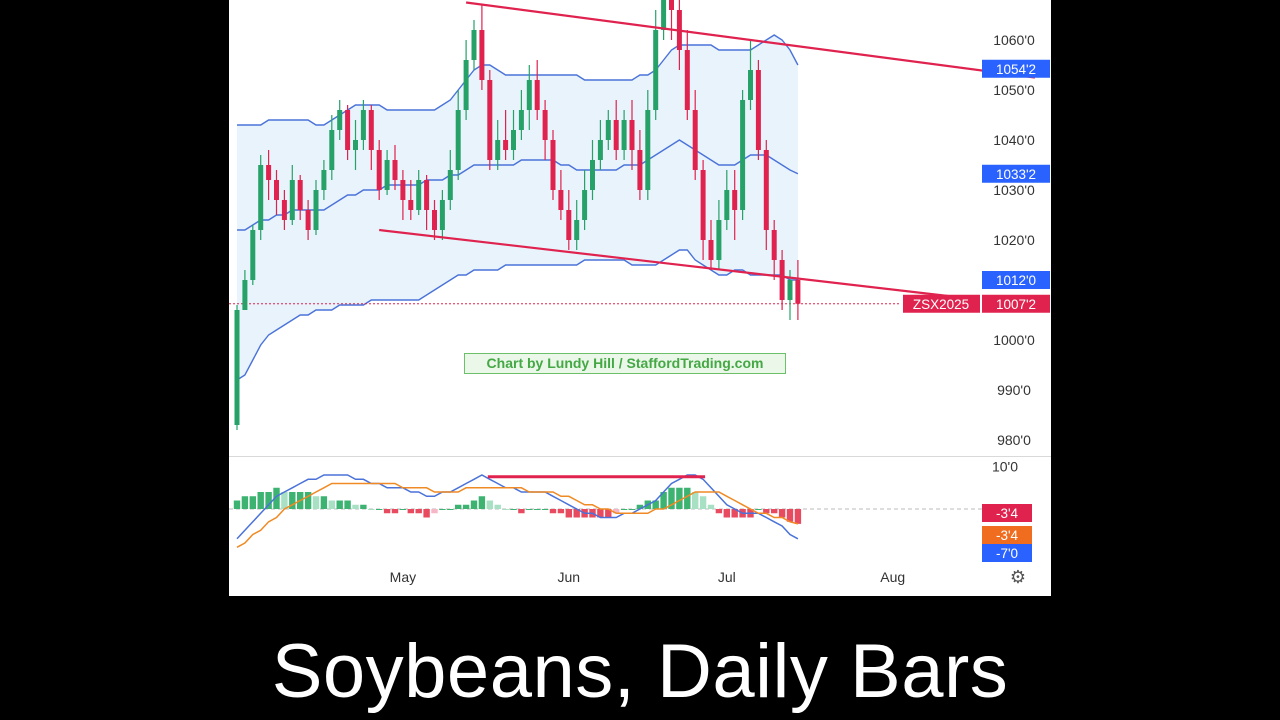 The width and height of the screenshot is (1280, 720). I want to click on gear-icon: ⚙, so click(1018, 577).